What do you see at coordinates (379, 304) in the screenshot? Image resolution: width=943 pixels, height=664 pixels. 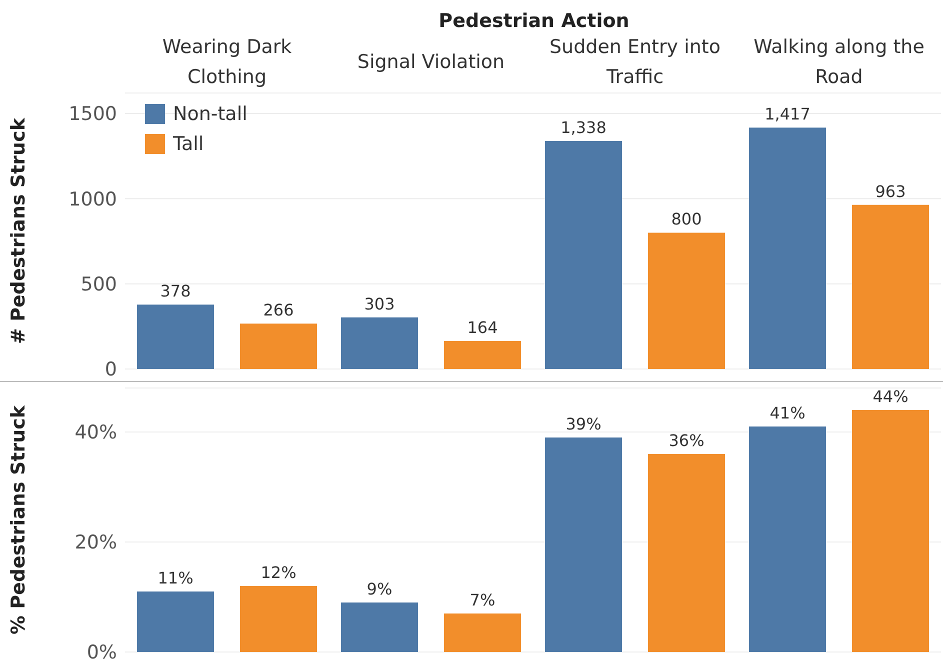 I see `data-label: 303` at bounding box center [379, 304].